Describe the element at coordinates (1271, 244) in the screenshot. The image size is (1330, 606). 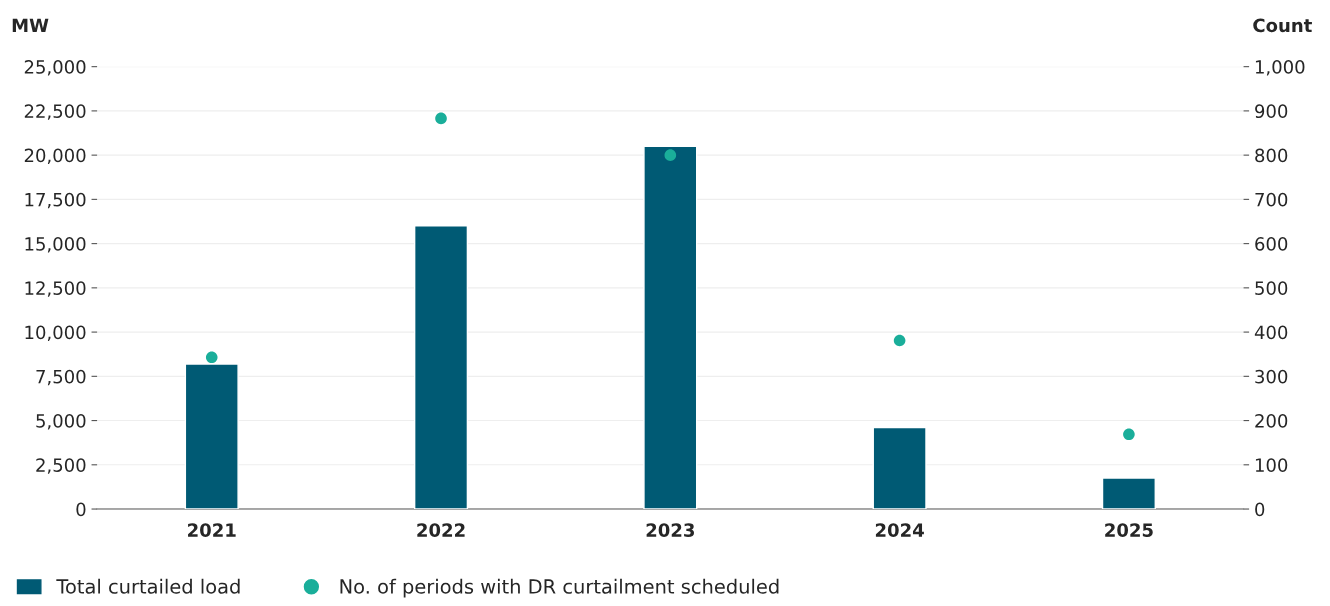
I see `y2-tick-label: 600` at that location.